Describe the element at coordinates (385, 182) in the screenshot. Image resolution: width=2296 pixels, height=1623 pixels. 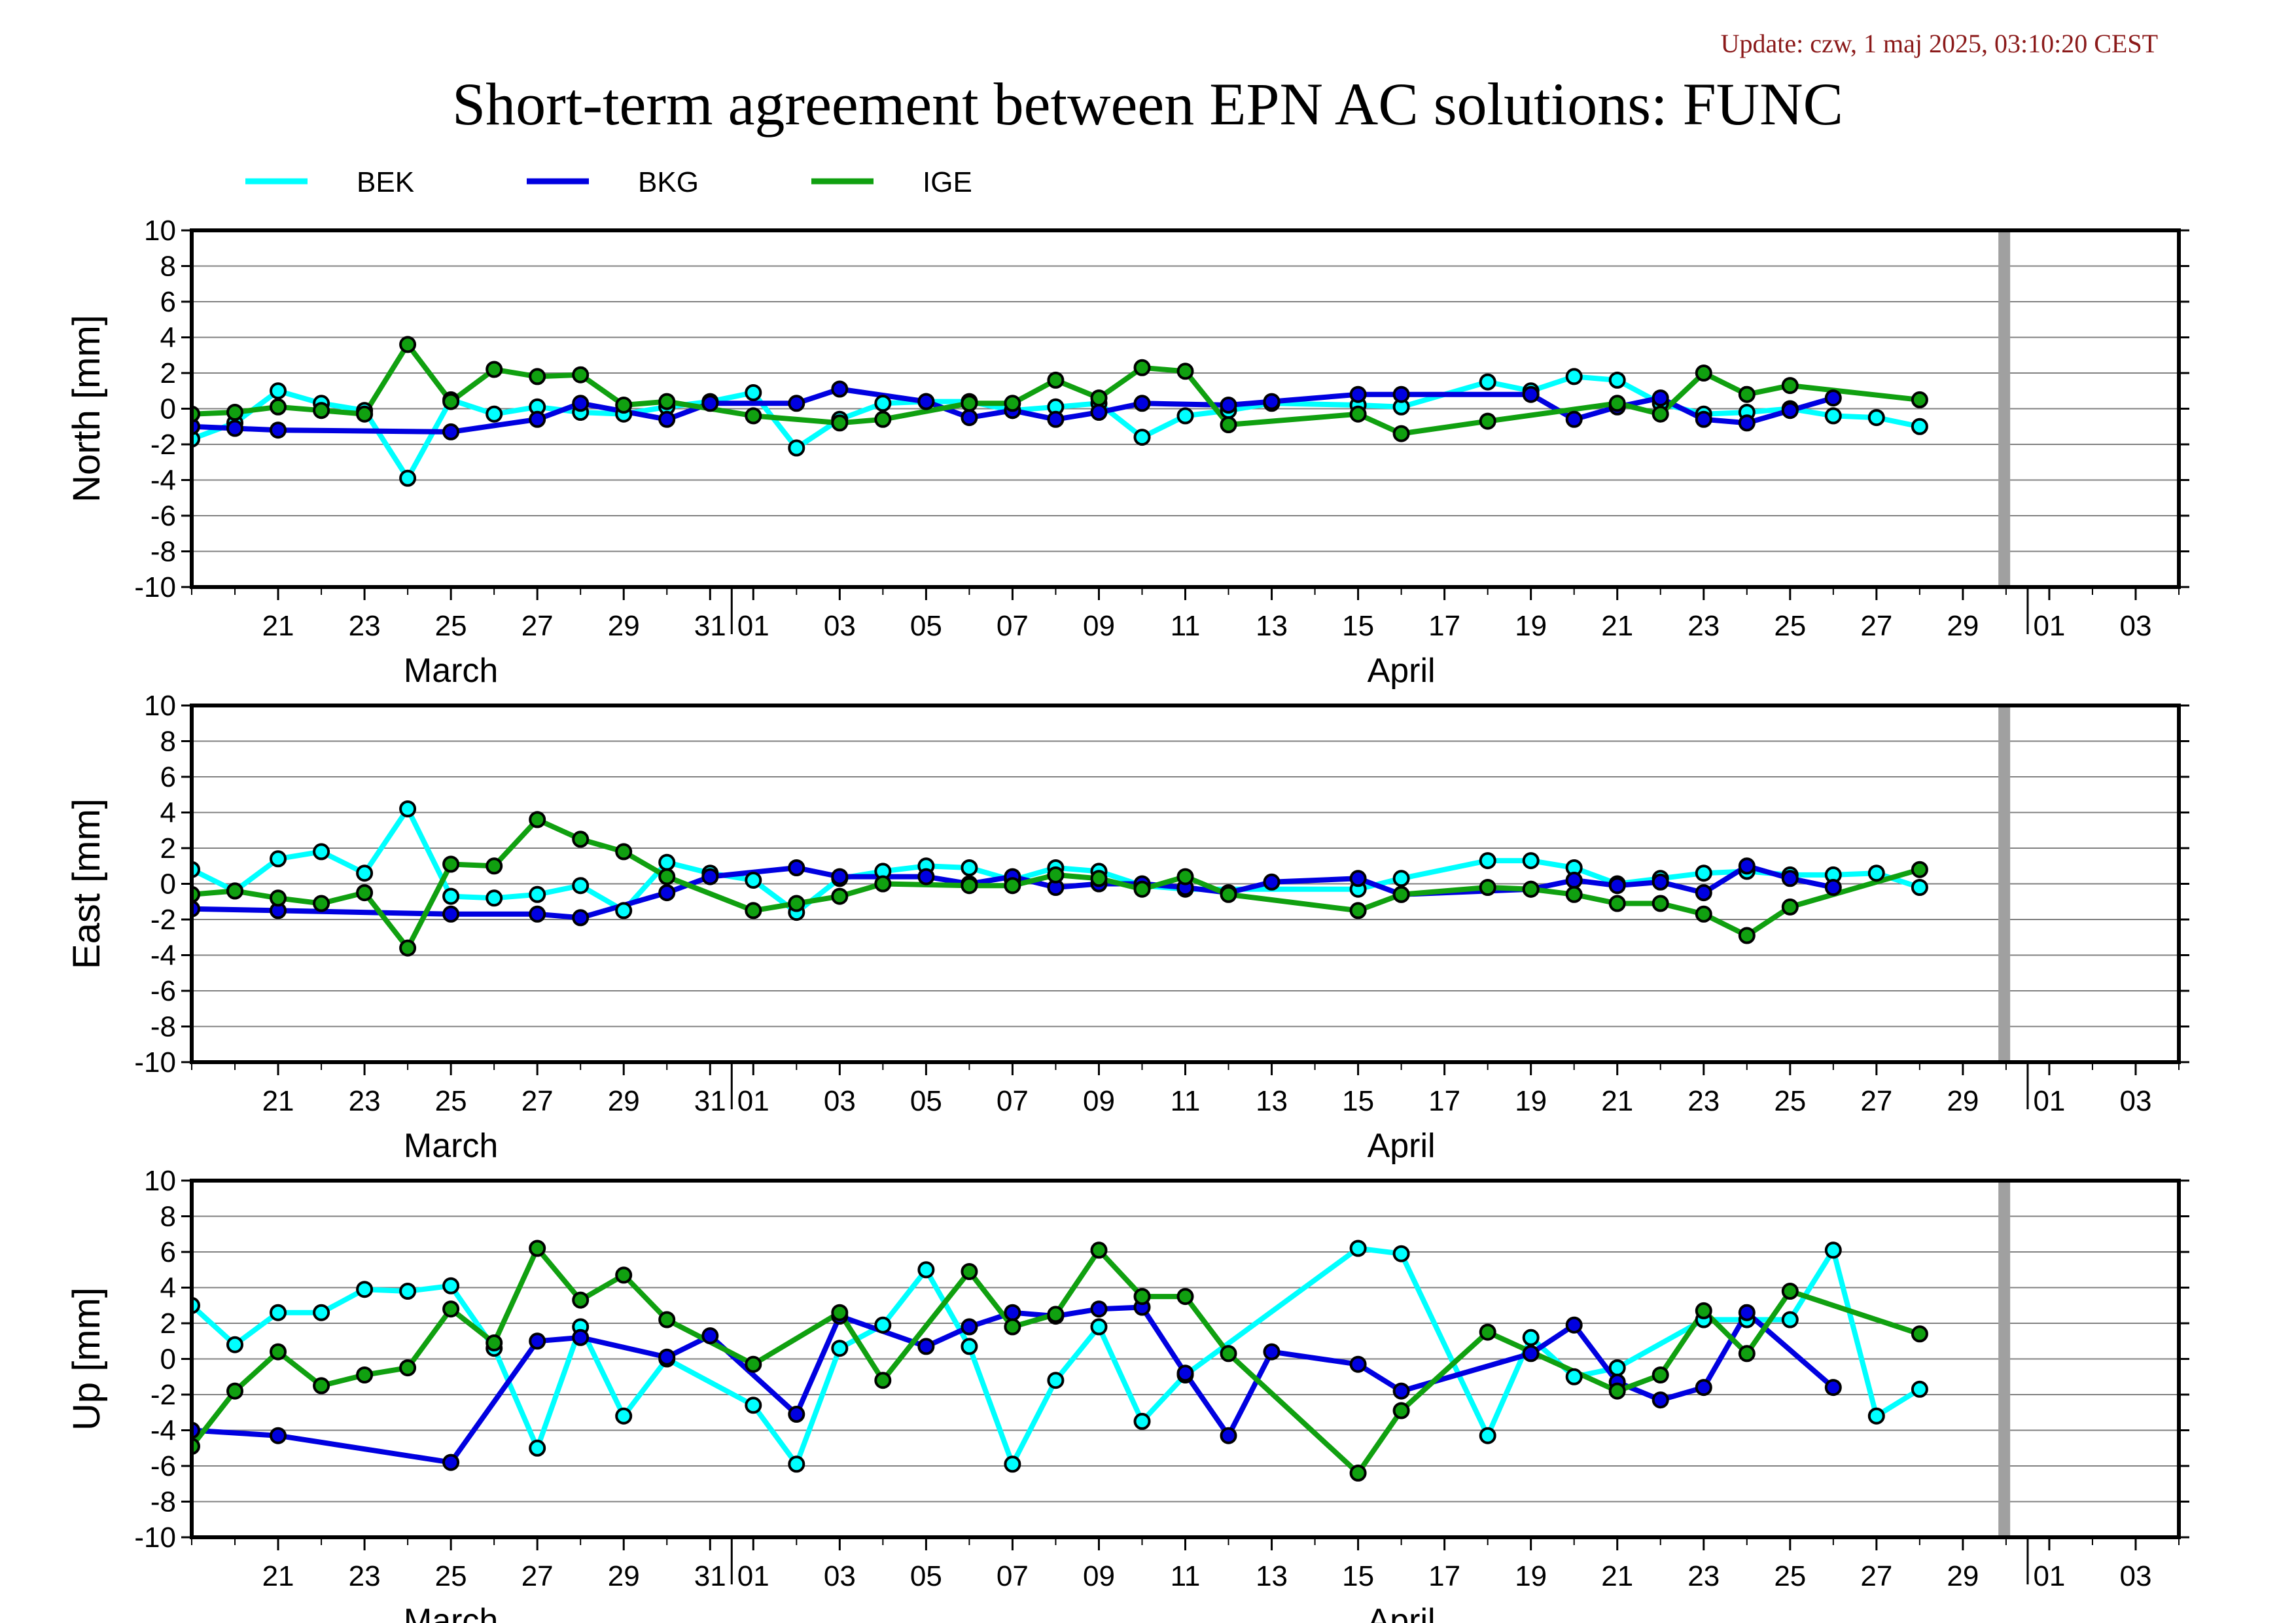
I see `legend-label-bek: BEK` at that location.